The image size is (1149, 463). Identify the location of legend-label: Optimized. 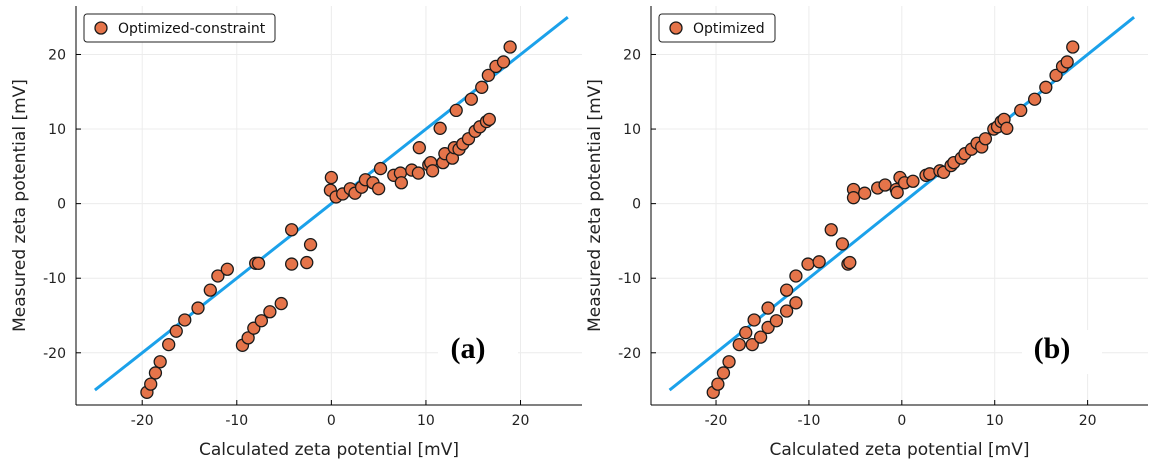
(729, 29).